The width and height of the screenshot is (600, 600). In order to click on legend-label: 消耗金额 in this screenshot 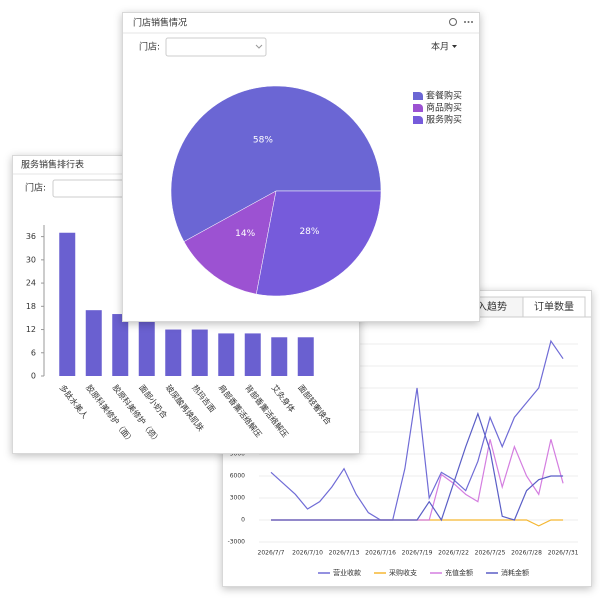, I will do `click(515, 572)`.